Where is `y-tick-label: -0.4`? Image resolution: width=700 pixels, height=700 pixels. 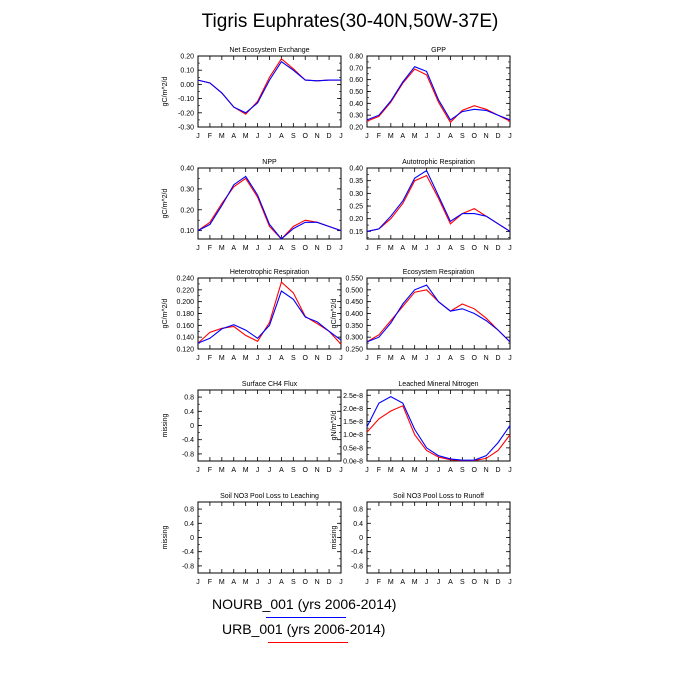
y-tick-label: -0.4 is located at coordinates (357, 552).